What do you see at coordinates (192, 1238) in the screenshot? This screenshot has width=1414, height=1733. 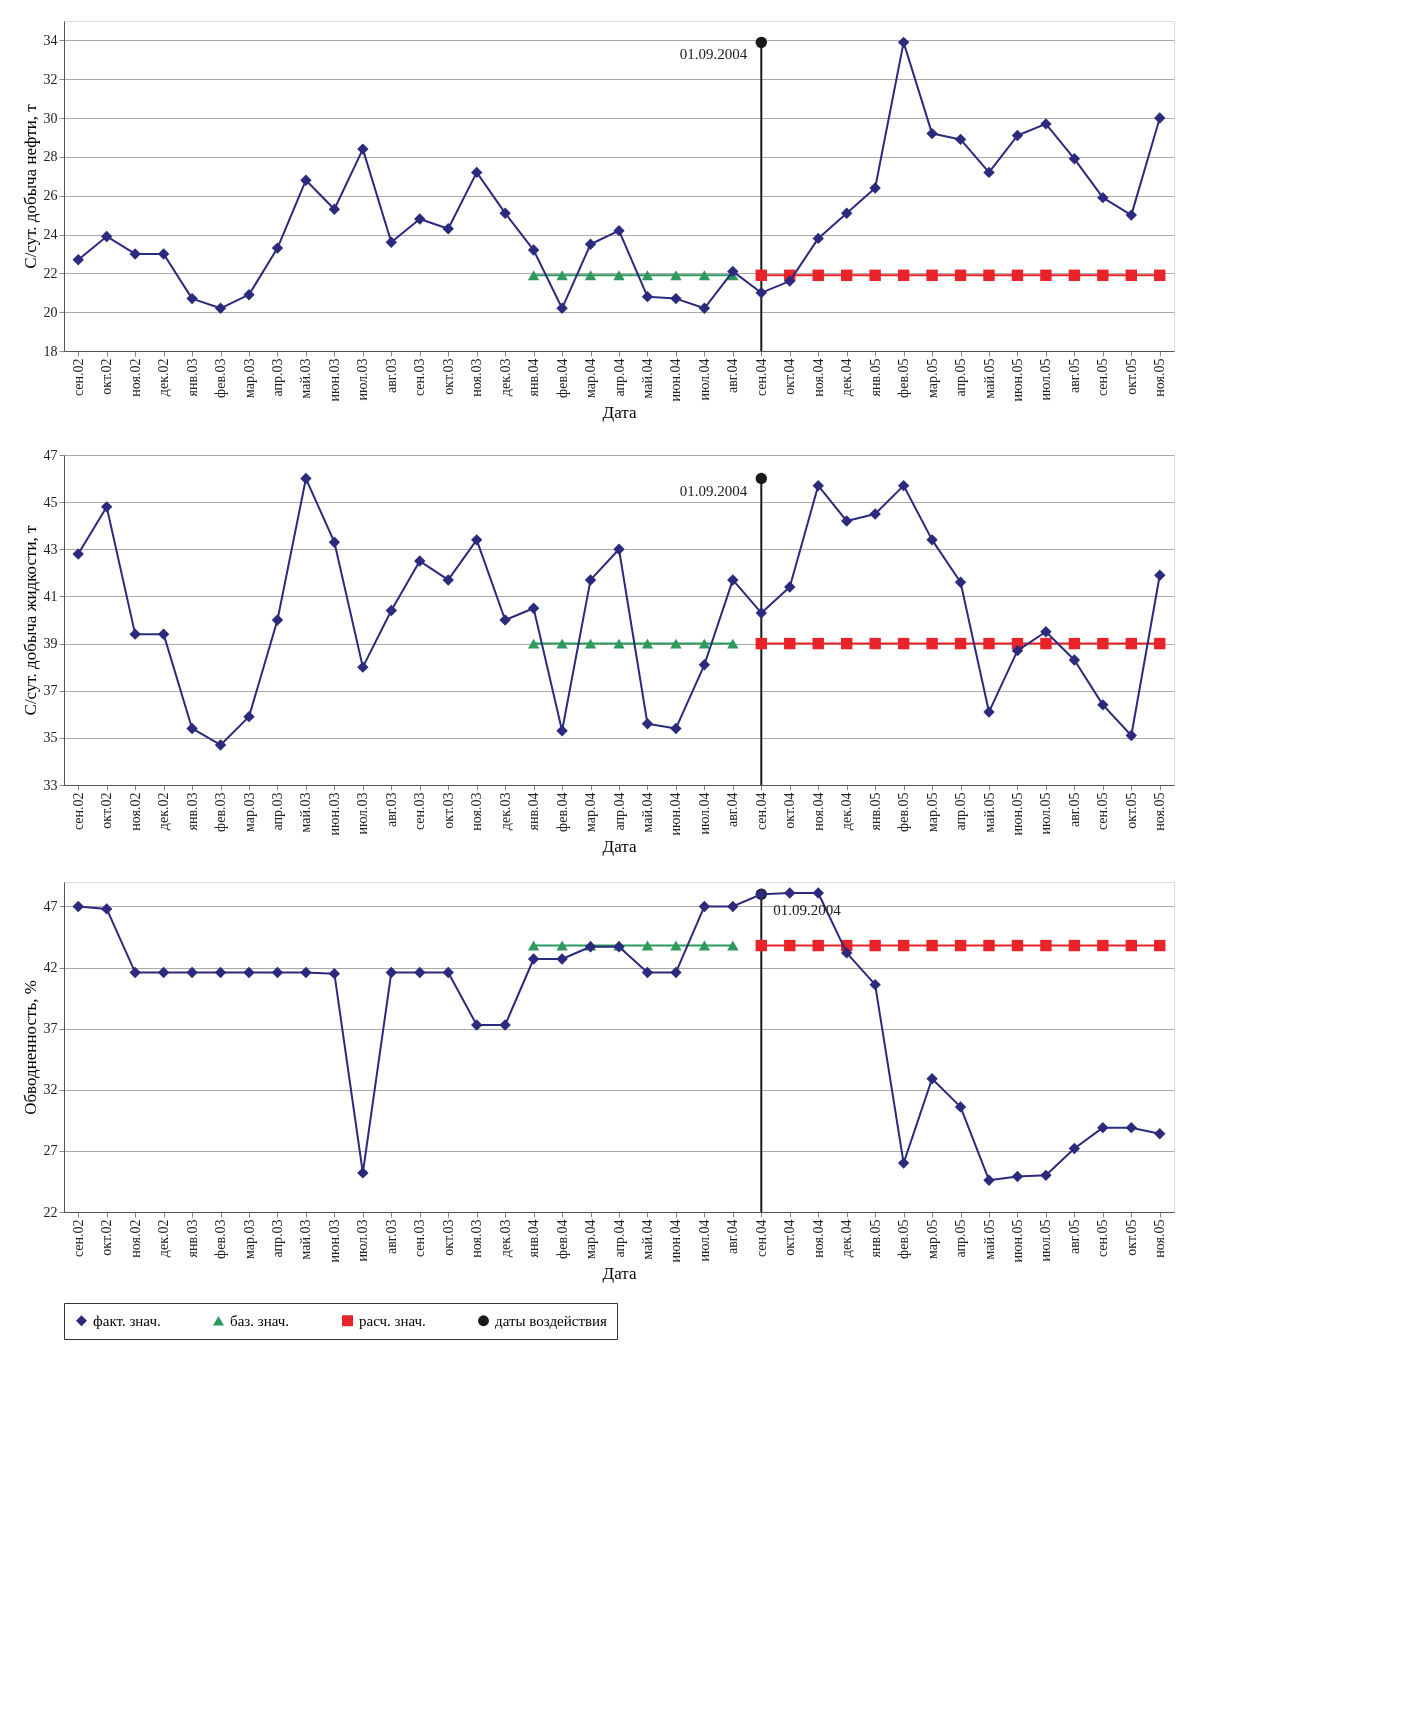 I see `x-tick-label: янв.03` at bounding box center [192, 1238].